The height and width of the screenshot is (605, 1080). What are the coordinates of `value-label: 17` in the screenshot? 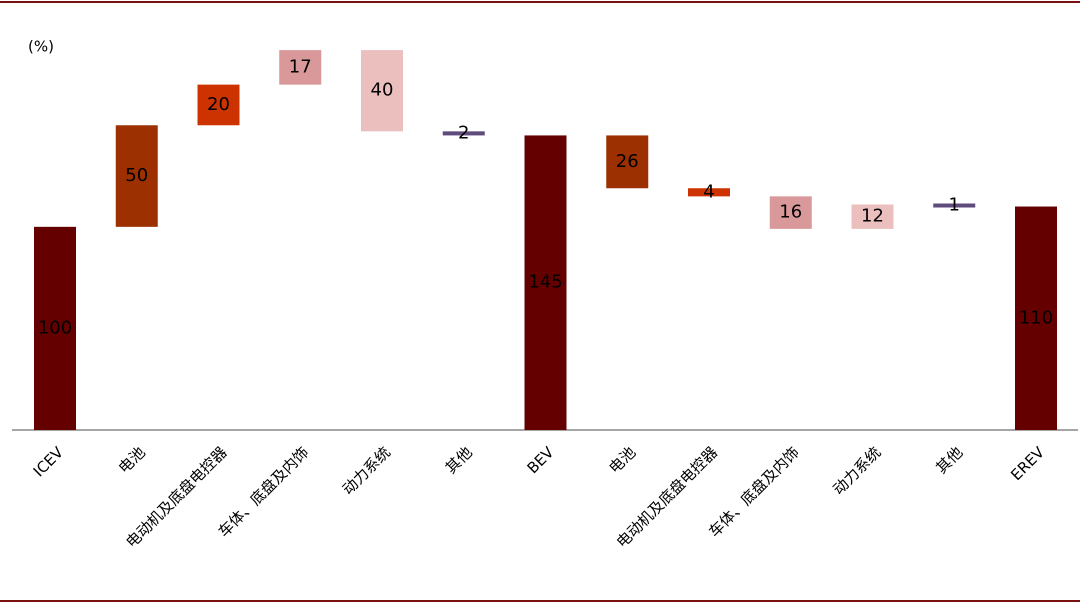 It's located at (300, 66).